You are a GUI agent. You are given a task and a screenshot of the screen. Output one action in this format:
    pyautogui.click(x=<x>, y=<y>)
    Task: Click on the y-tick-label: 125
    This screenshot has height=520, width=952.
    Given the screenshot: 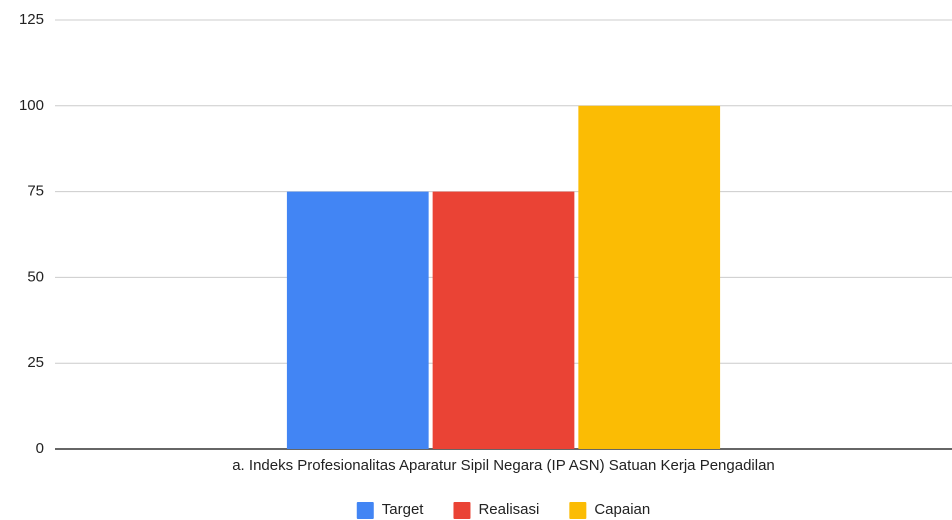 What is the action you would take?
    pyautogui.click(x=31, y=19)
    